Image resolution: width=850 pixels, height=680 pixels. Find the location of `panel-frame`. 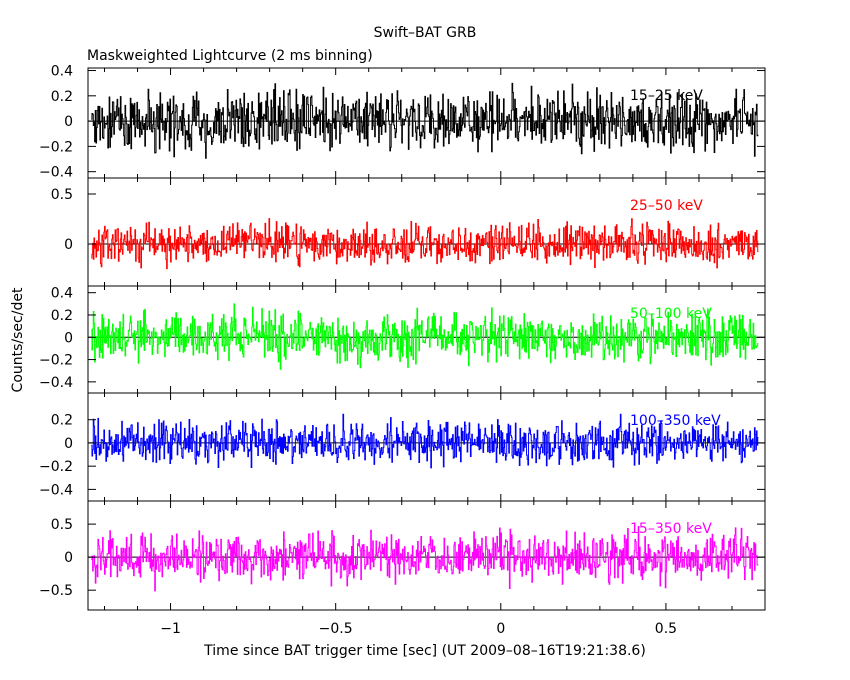

panel-frame is located at coordinates (426, 555).